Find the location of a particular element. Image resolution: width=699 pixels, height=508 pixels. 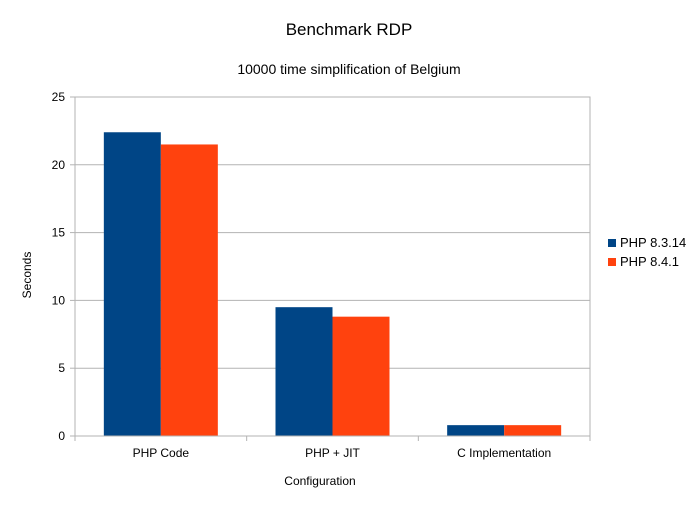

legend-label: PHP 8.4.1 is located at coordinates (649, 261).